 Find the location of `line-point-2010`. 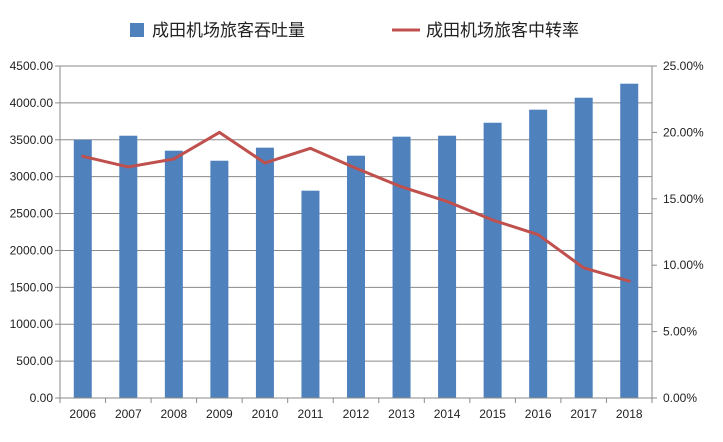

line-point-2010 is located at coordinates (265, 163).